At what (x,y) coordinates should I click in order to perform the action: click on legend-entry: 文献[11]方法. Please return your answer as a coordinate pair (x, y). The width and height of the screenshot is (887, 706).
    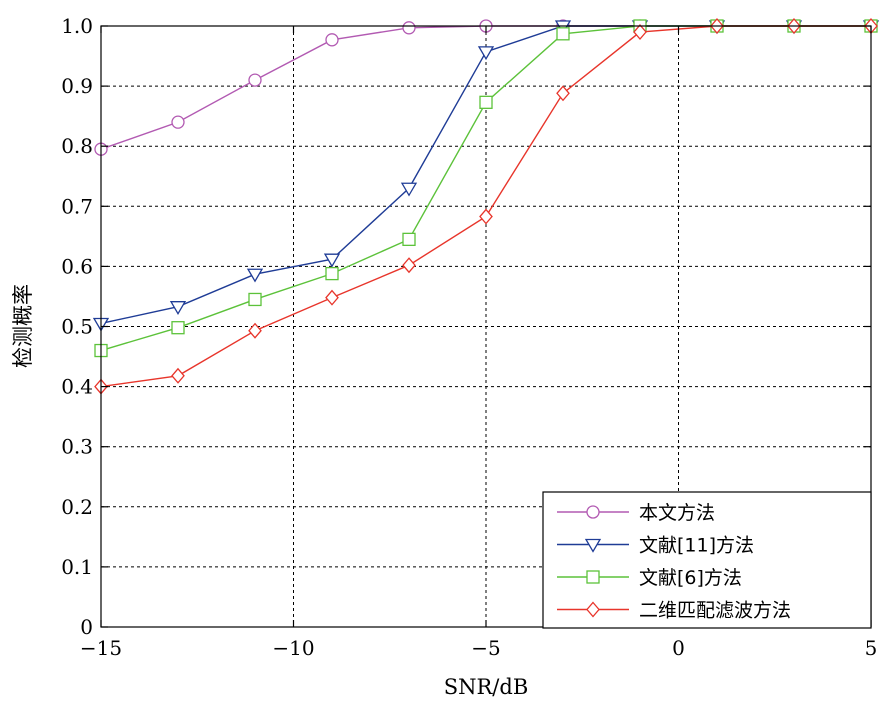
    Looking at the image, I should click on (655, 546).